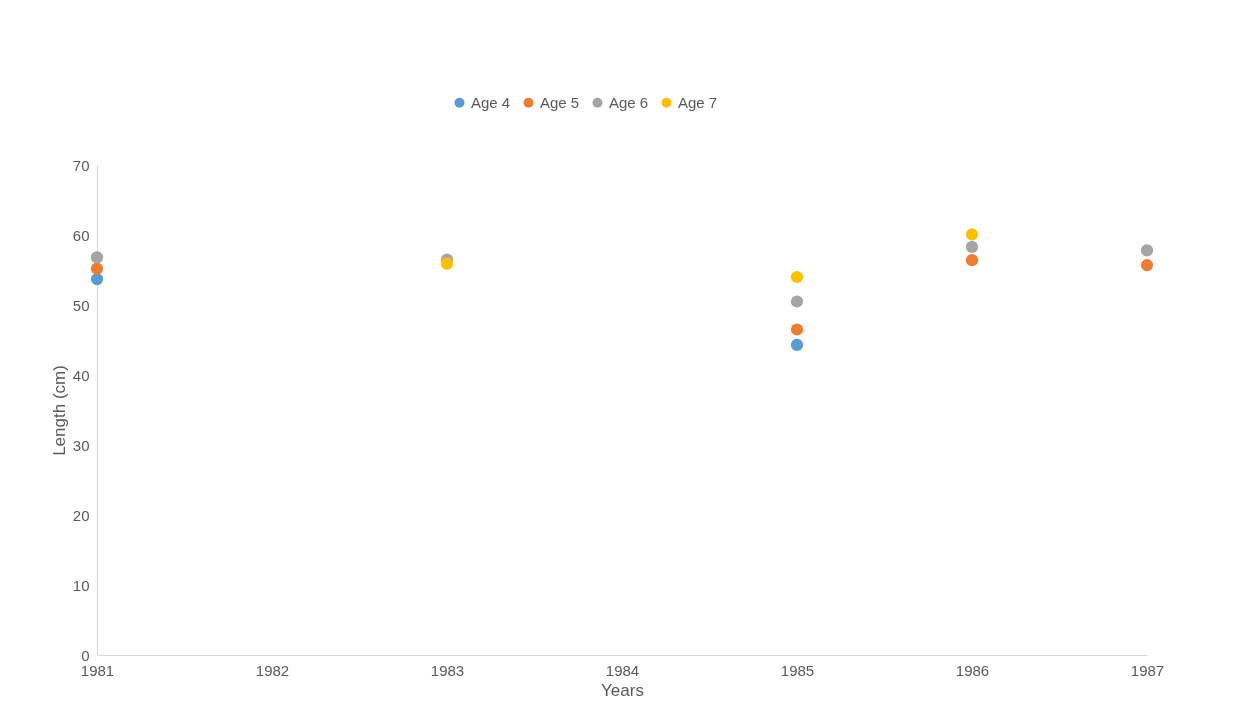  Describe the element at coordinates (698, 102) in the screenshot. I see `legend-label: Age 7` at that location.